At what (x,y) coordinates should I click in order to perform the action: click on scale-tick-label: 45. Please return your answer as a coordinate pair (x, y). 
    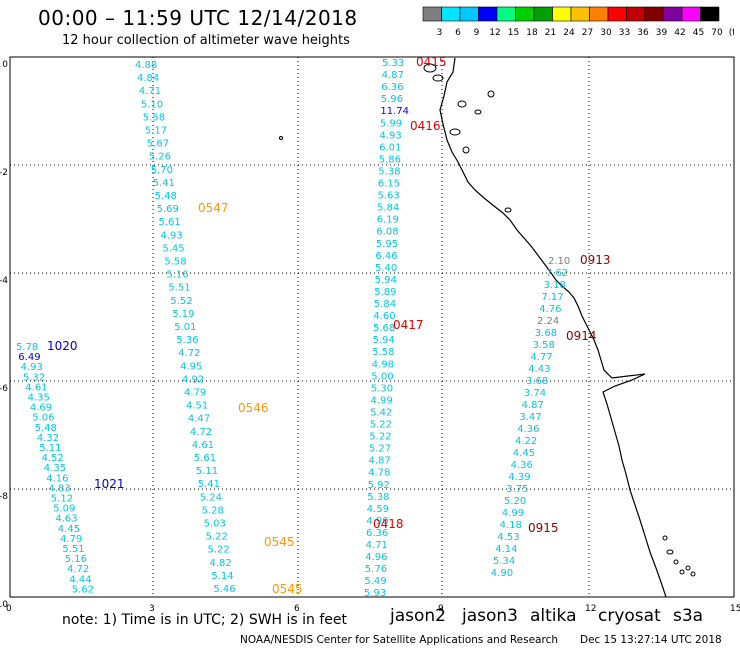
    Looking at the image, I should click on (698, 33).